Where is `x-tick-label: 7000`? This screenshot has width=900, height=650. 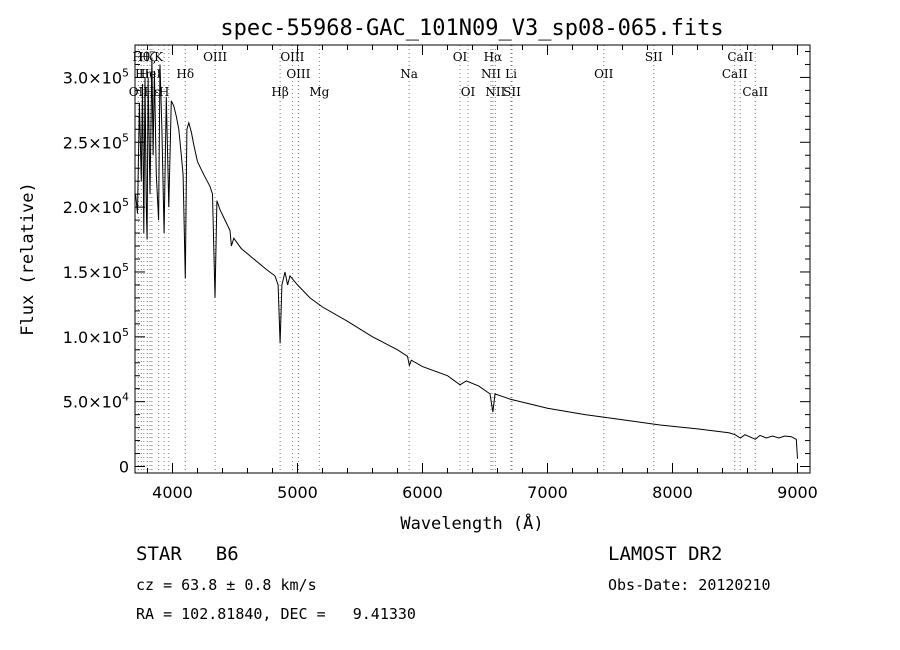
x-tick-label: 7000 is located at coordinates (547, 492).